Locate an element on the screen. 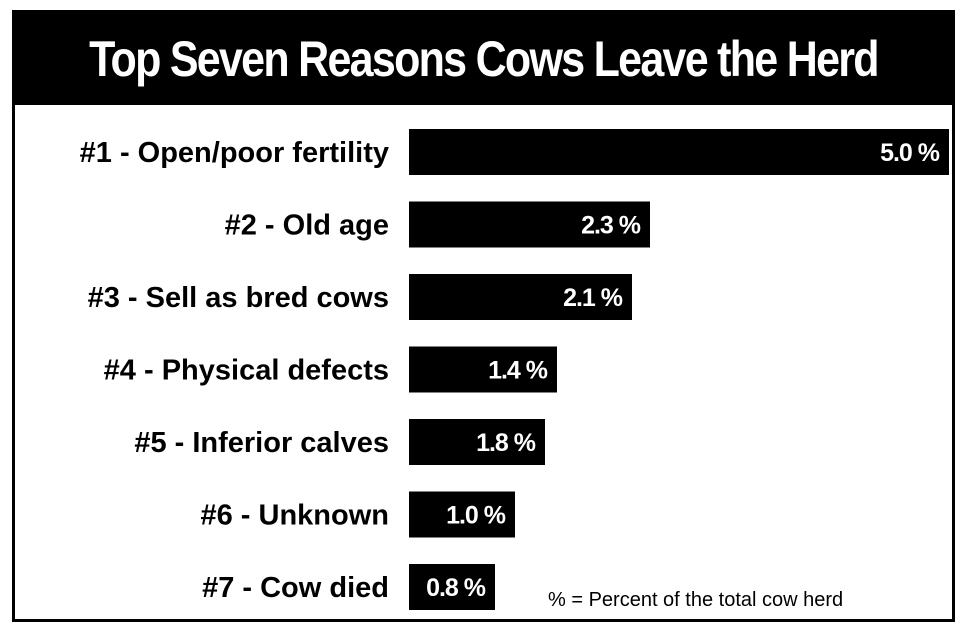 This screenshot has height=632, width=967. value-label-5: 1.8 % is located at coordinates (506, 443).